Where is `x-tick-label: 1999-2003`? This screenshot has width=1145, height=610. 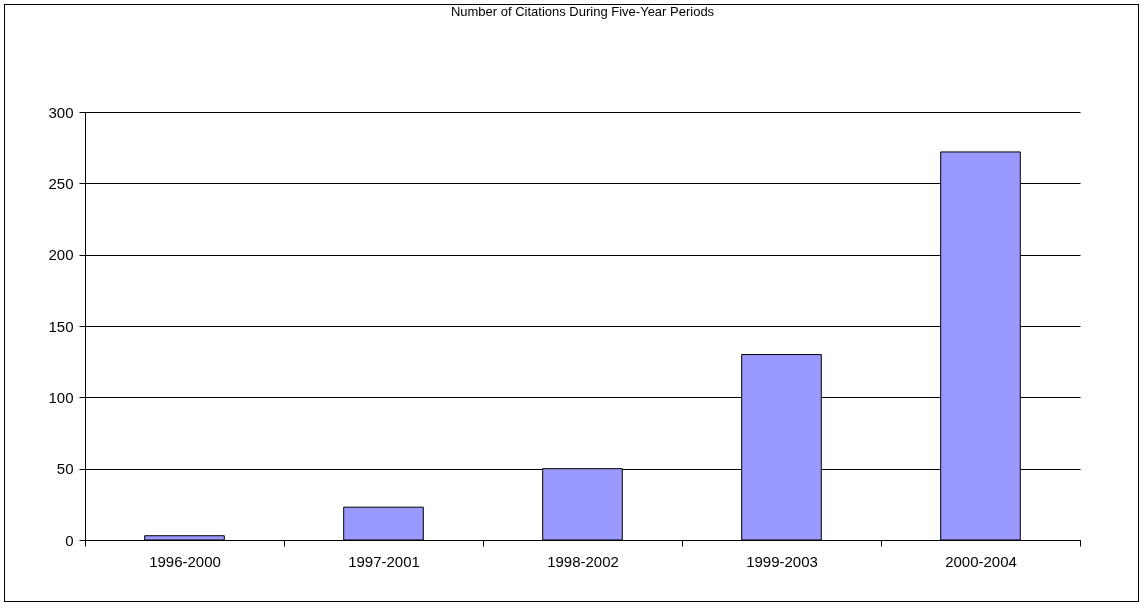
x-tick-label: 1999-2003 is located at coordinates (782, 561).